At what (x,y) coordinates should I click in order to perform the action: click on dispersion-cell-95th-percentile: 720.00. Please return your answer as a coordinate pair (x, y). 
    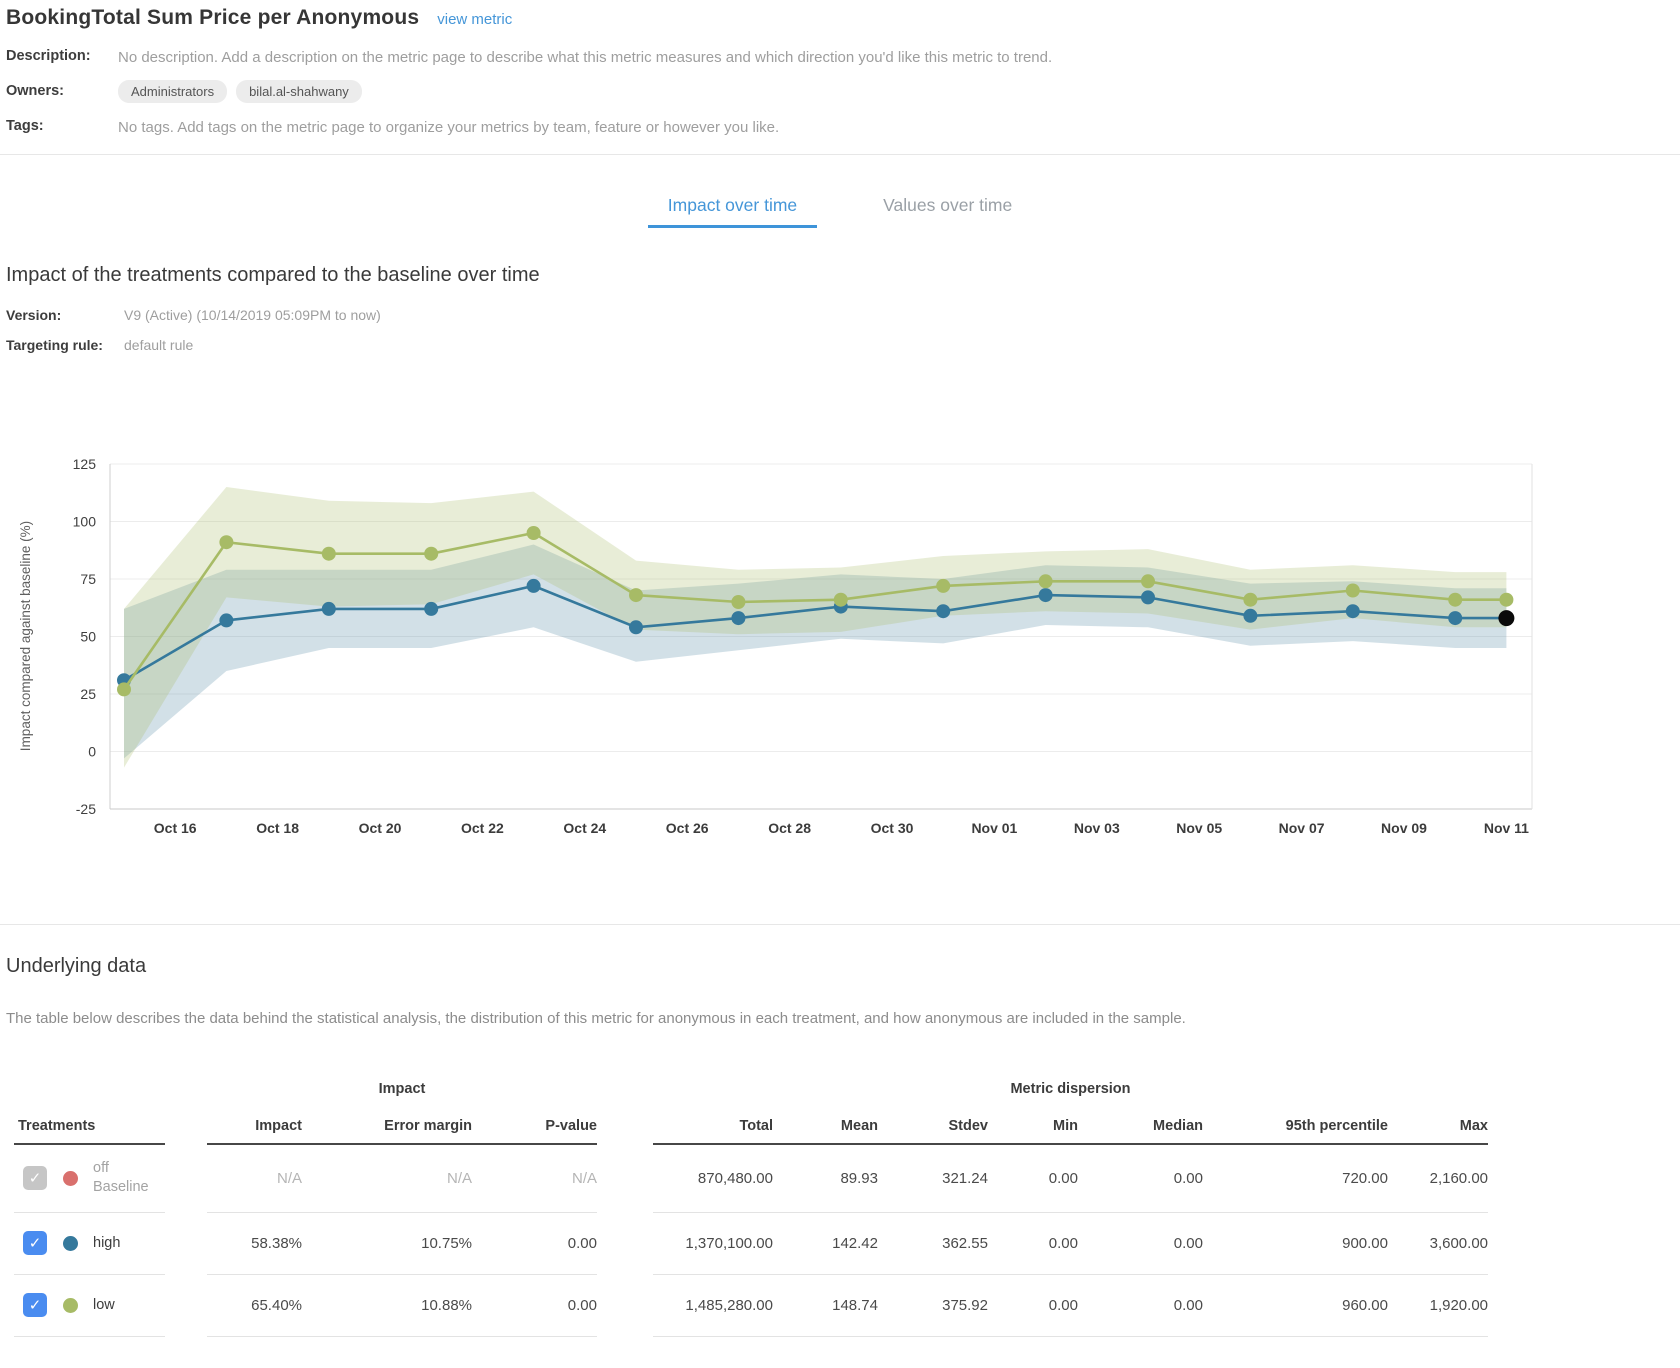
    Looking at the image, I should click on (1365, 1178).